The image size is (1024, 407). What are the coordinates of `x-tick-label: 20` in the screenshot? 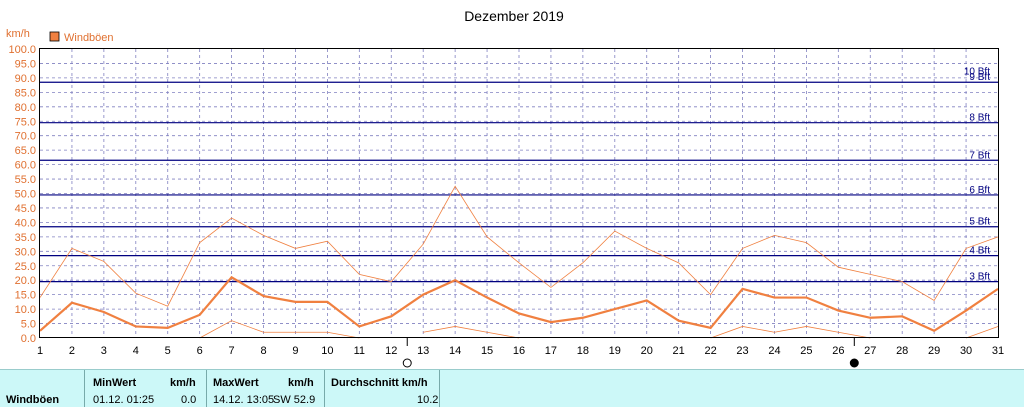 It's located at (647, 351).